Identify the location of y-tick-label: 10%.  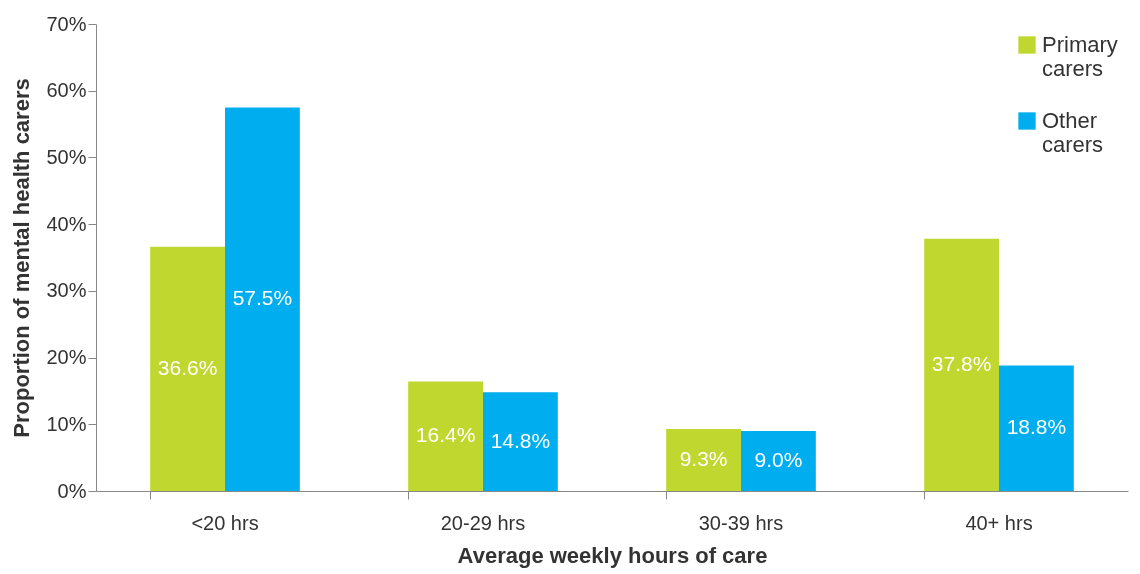
(66, 423).